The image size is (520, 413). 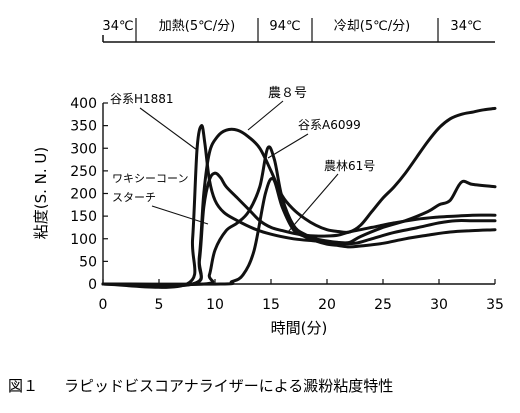 I want to click on x-tick-label: 35, so click(x=495, y=305).